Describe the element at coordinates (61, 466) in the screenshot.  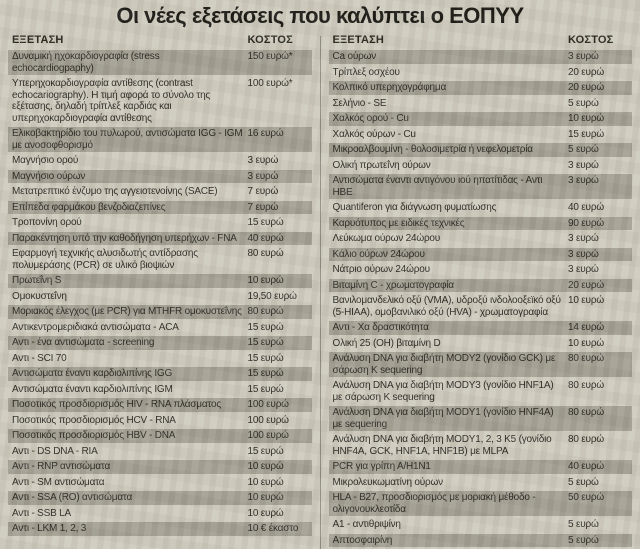
I see `exam-name: Αντι - RNP αντισώματα` at that location.